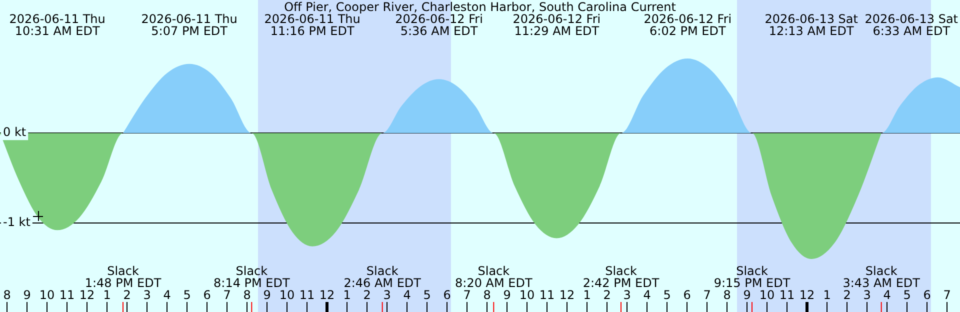 The image size is (960, 312). I want to click on annotation: 2026-06-11 Thu 10:31 AM EDT, so click(57, 25).